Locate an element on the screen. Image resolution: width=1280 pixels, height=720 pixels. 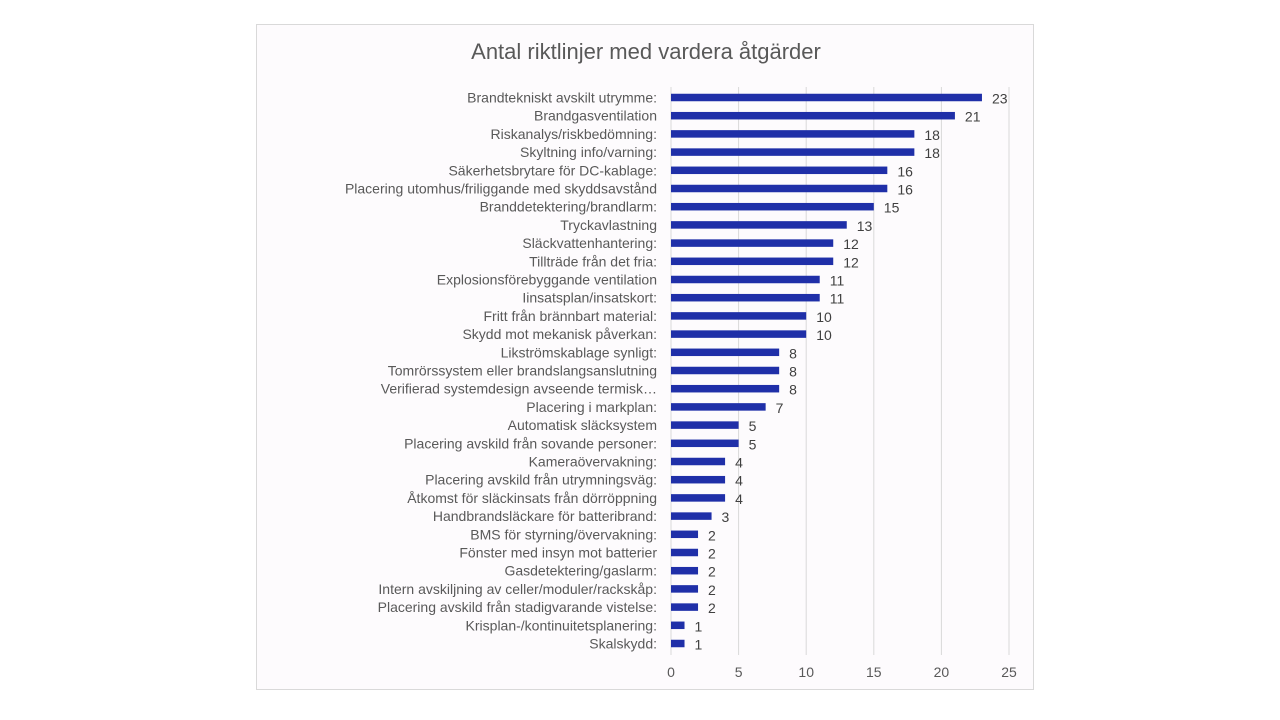
category-label: Åtkomst för släckinsats från dörröppning is located at coordinates (532, 498).